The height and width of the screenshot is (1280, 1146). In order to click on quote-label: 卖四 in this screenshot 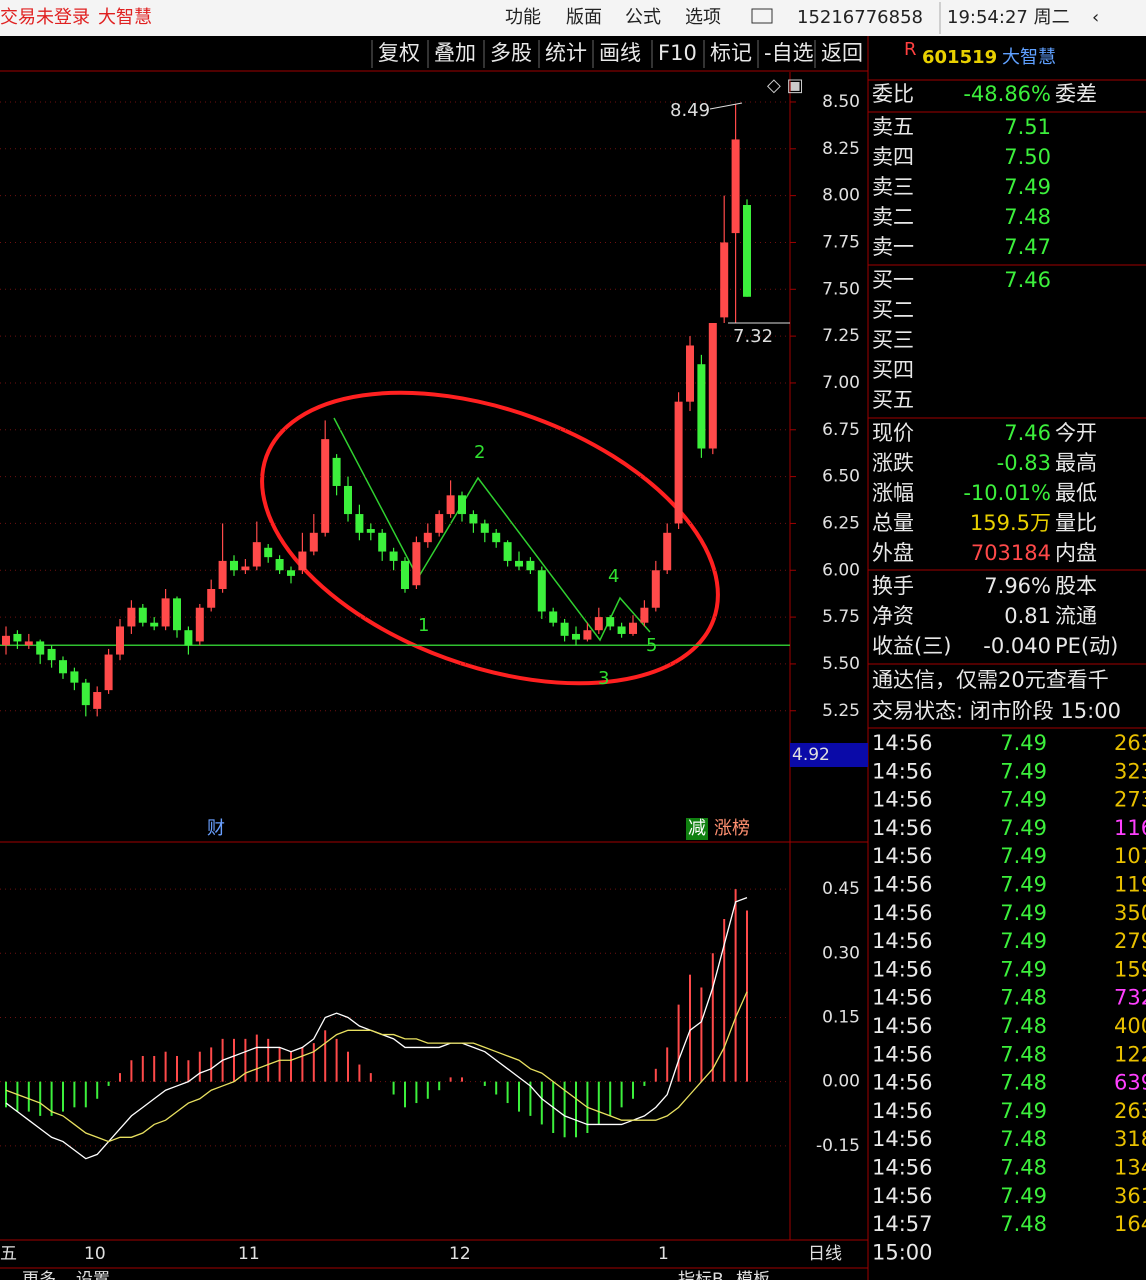, I will do `click(893, 157)`.